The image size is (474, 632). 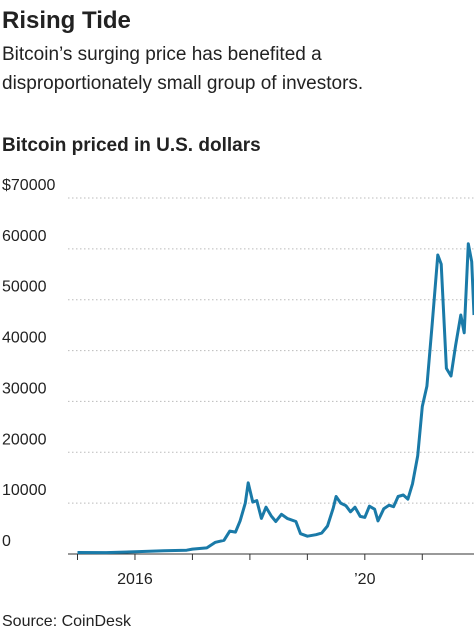 What do you see at coordinates (24, 439) in the screenshot?
I see `y-tick-label: 20000` at bounding box center [24, 439].